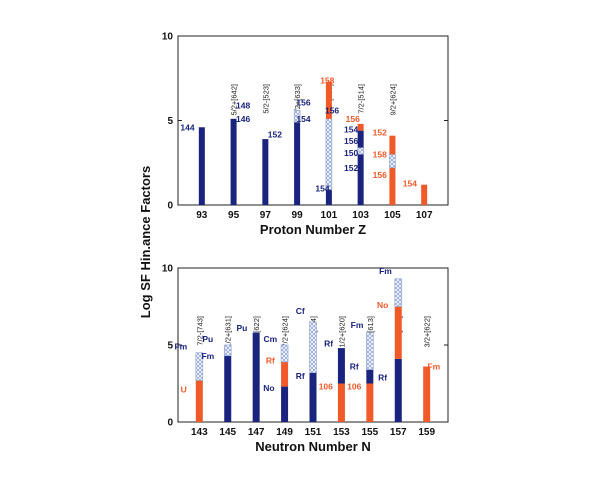  I want to click on x-tick-label: 101, so click(329, 215).